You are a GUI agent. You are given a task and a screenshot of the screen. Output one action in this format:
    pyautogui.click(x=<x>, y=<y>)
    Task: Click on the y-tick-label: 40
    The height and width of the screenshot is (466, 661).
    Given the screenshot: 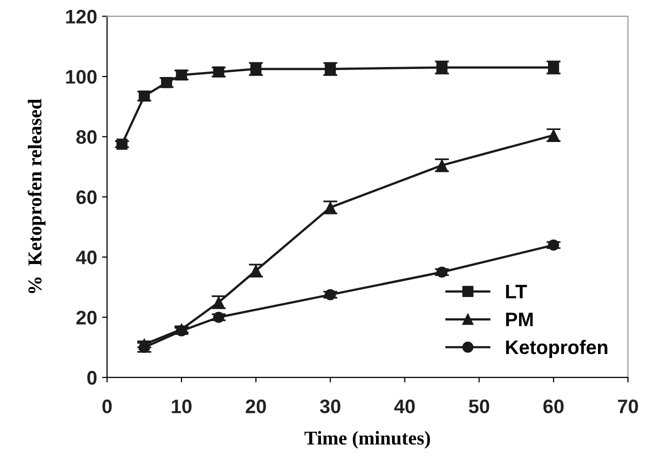 What is the action you would take?
    pyautogui.click(x=86, y=257)
    